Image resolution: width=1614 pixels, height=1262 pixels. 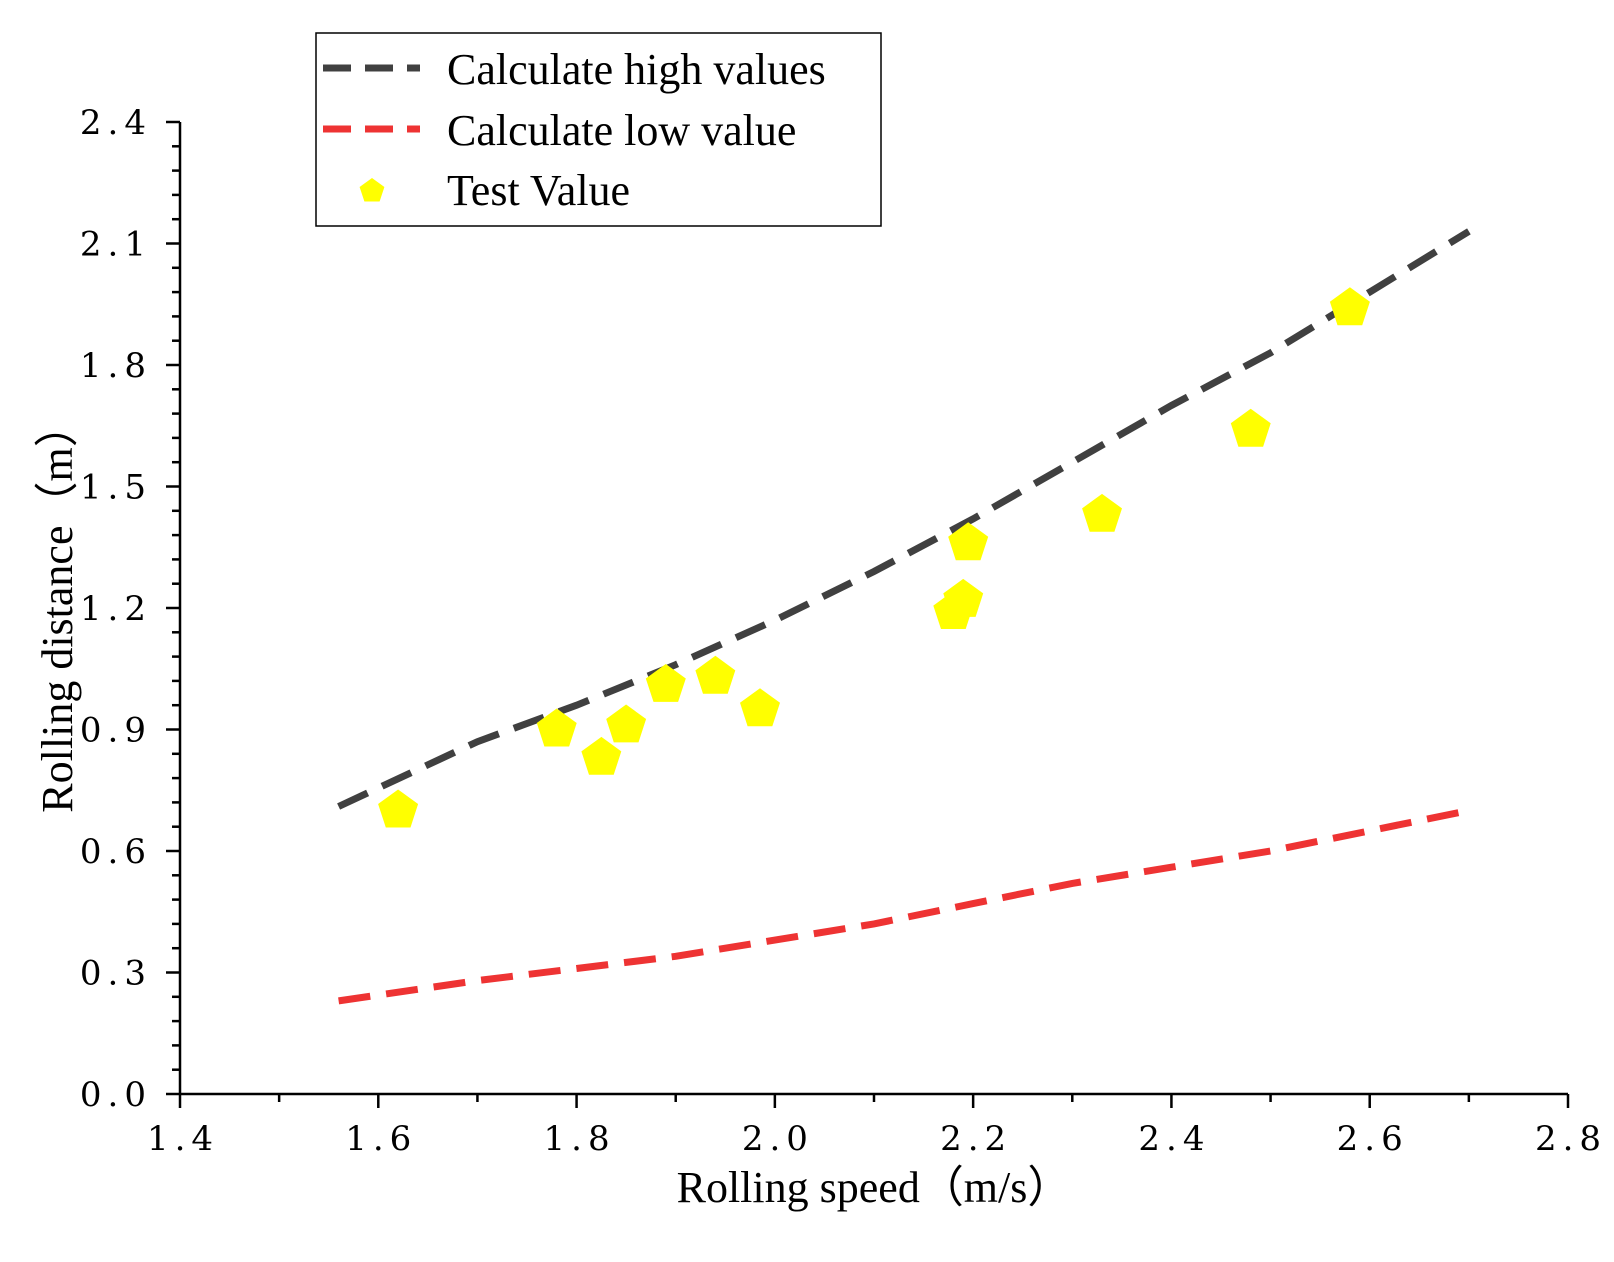 I want to click on y-tick-label: 0.6, so click(x=116, y=852).